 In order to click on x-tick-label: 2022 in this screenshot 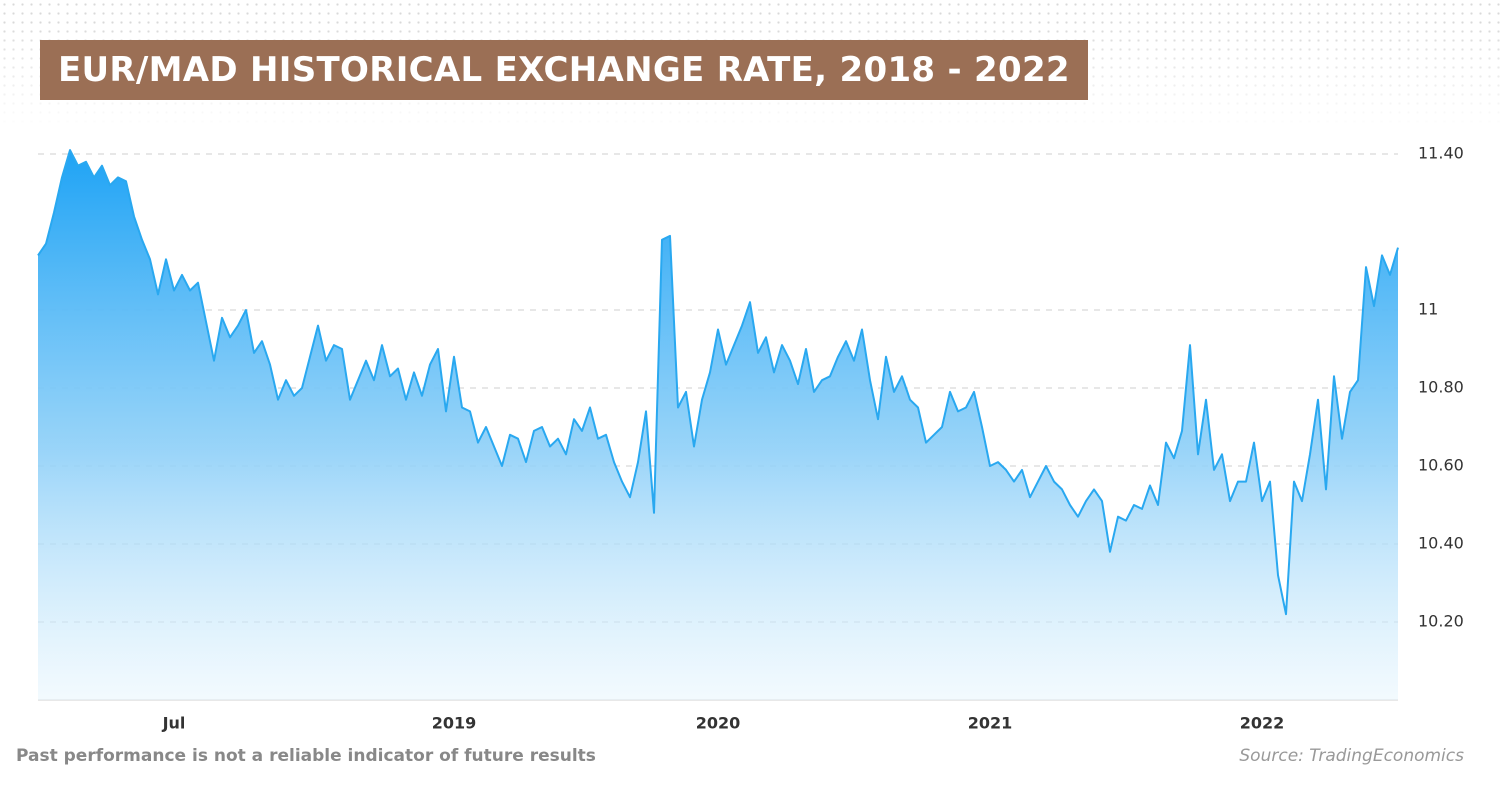, I will do `click(1262, 723)`.